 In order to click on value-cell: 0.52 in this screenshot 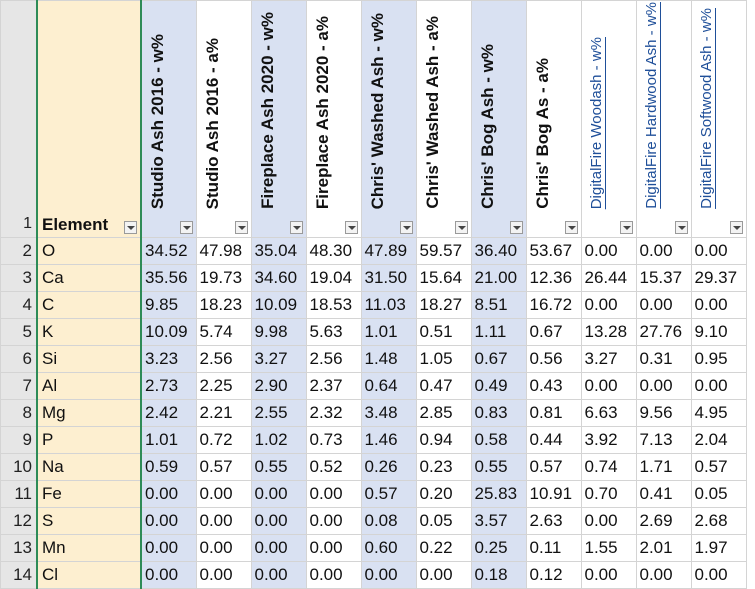, I will do `click(333, 467)`.